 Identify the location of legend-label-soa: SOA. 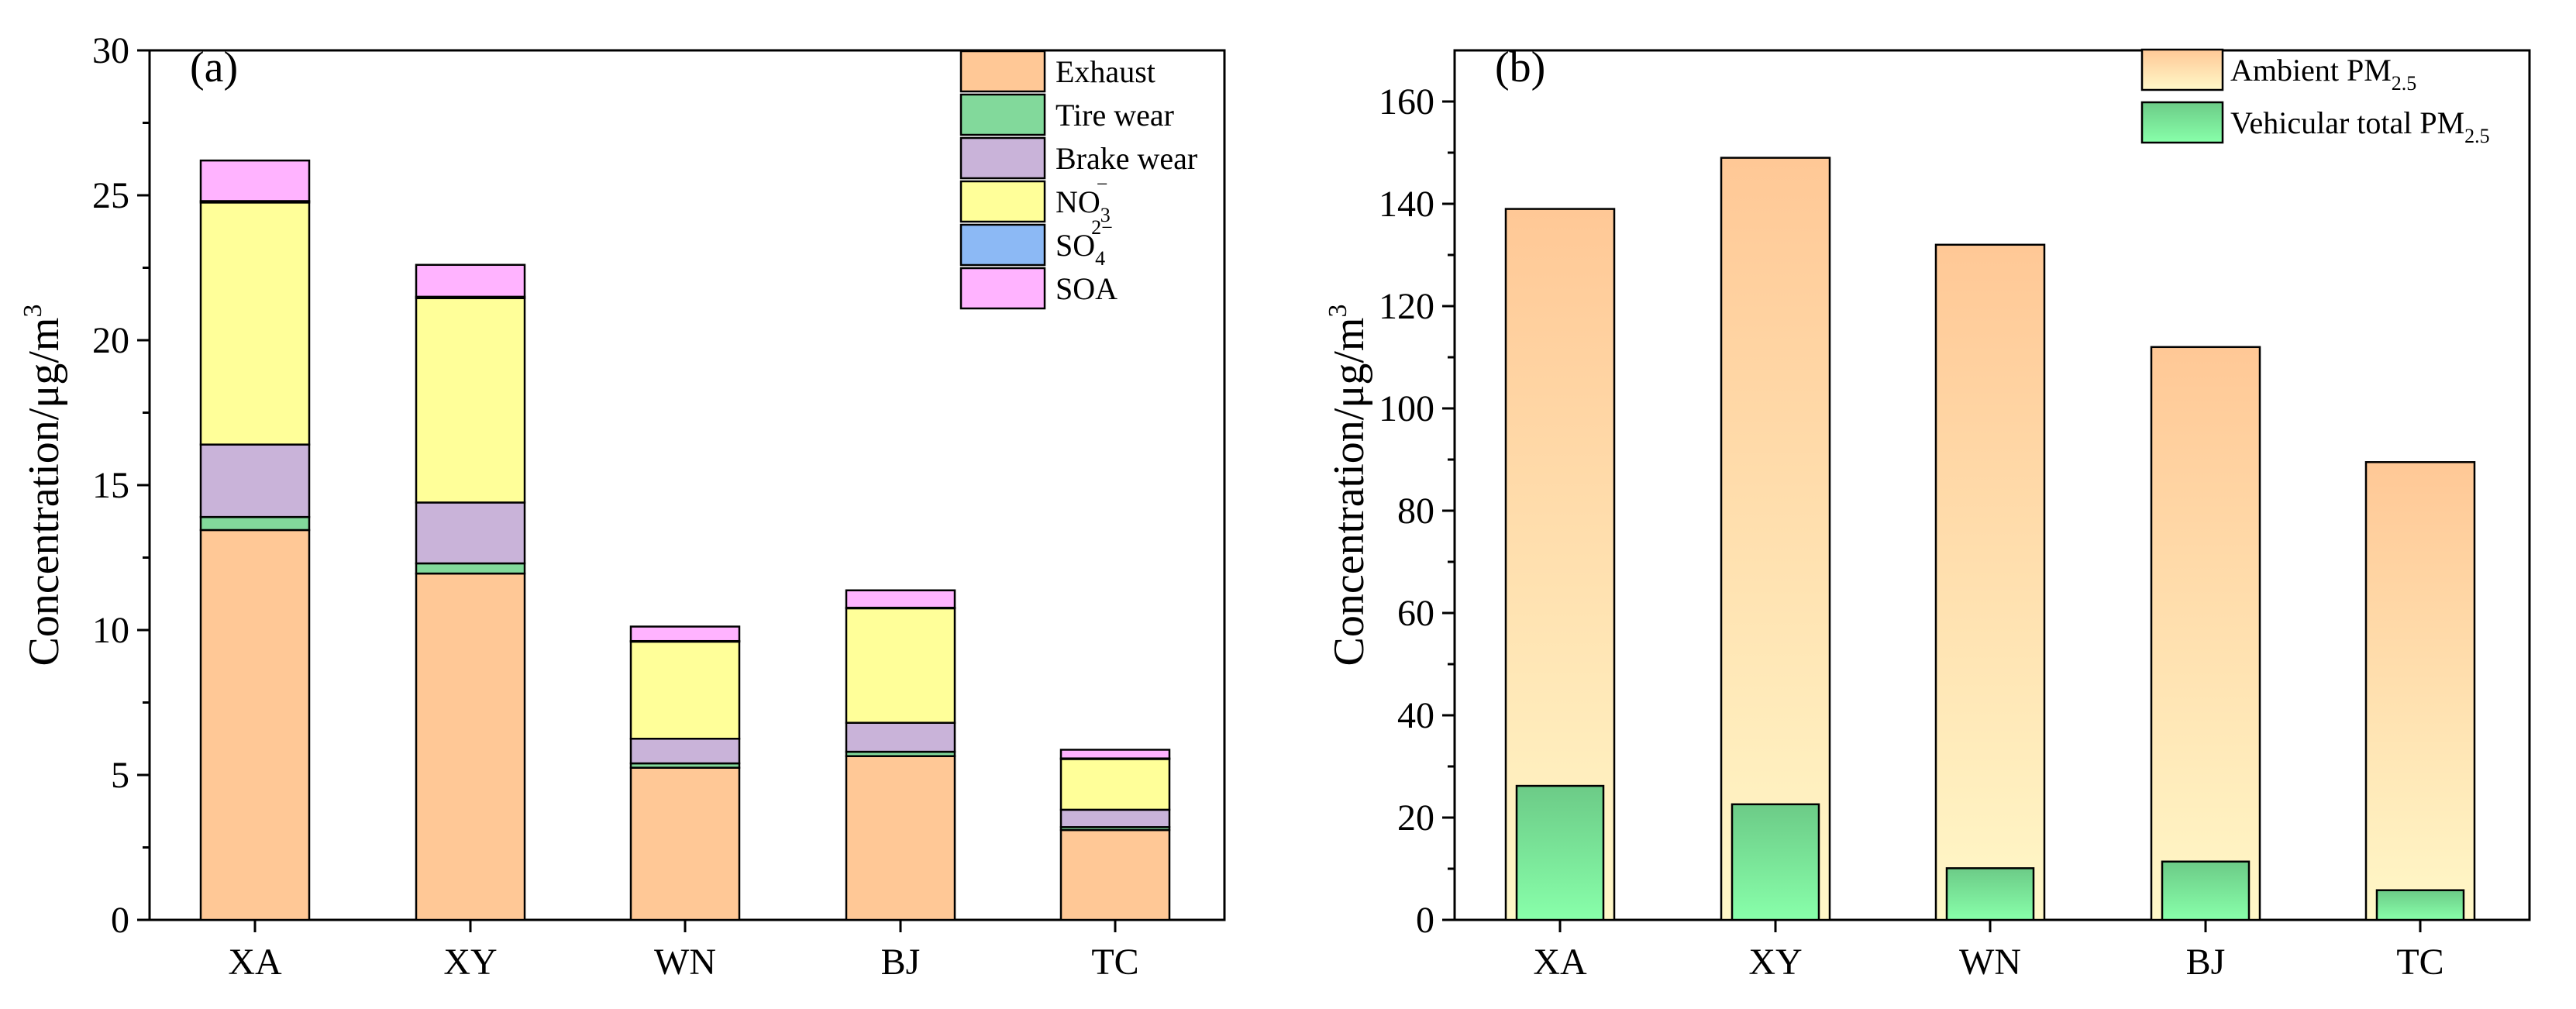
(1087, 288).